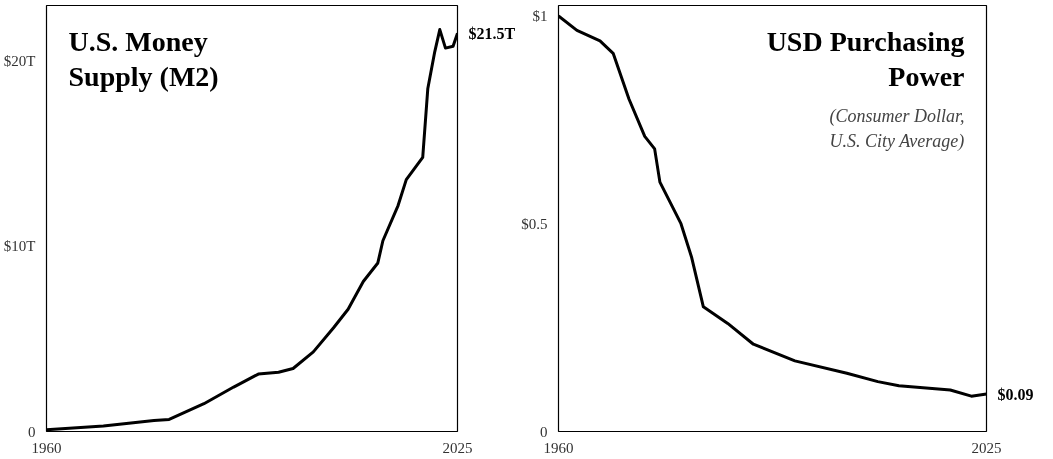  I want to click on text: $0.09, so click(1015, 394).